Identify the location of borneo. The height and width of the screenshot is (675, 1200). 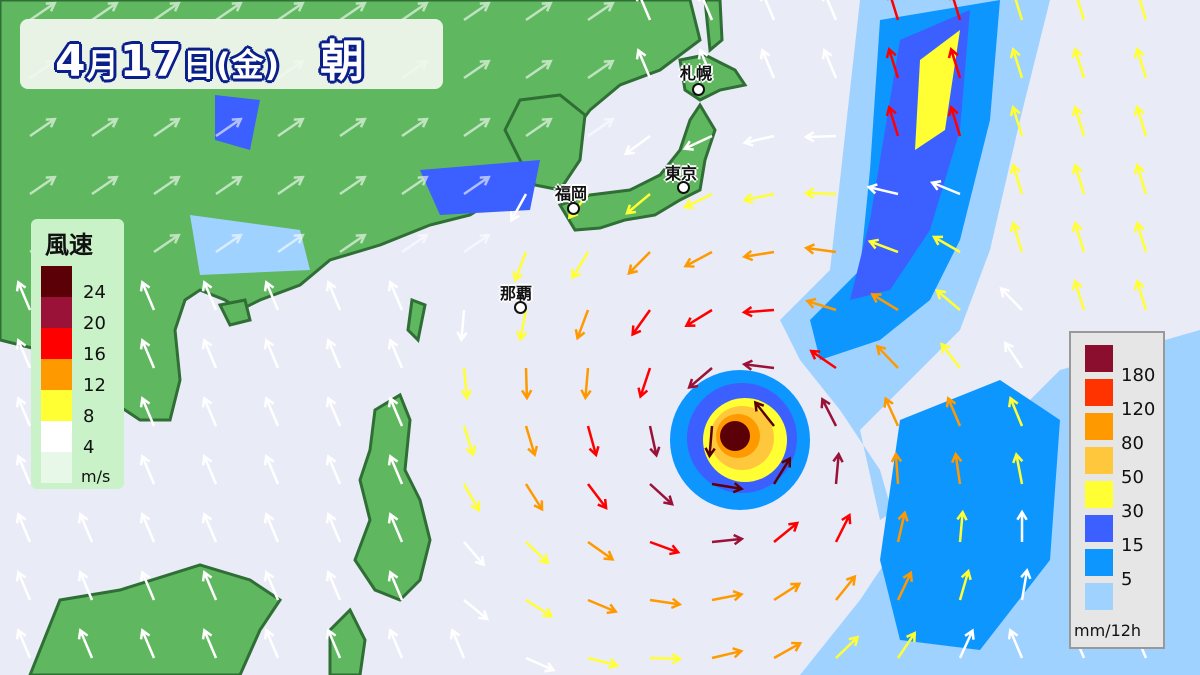
(155, 619).